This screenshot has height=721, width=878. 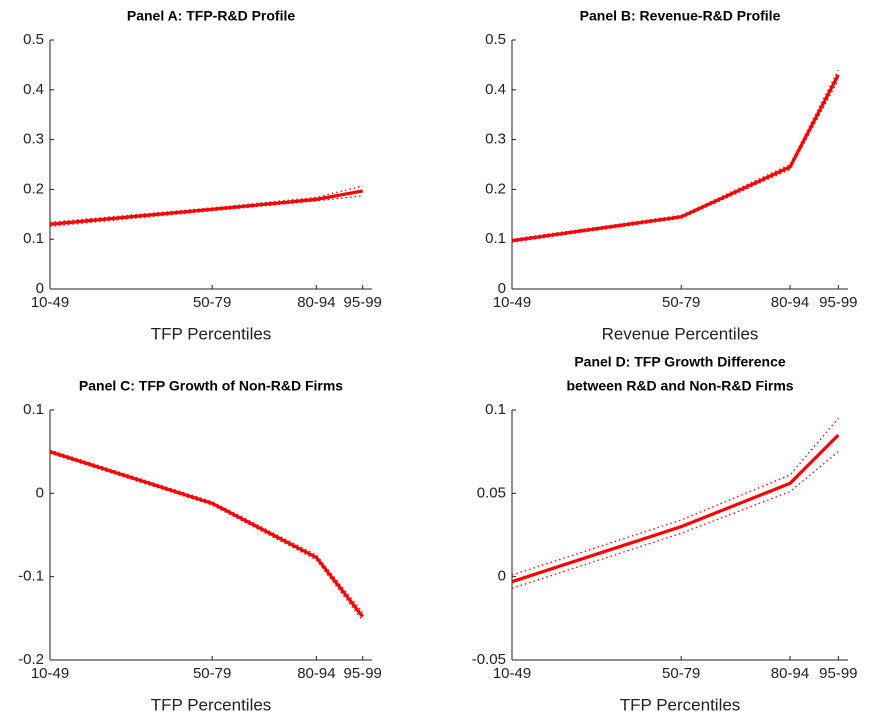 I want to click on x-axis-label: Revenue Percentiles, so click(x=680, y=333).